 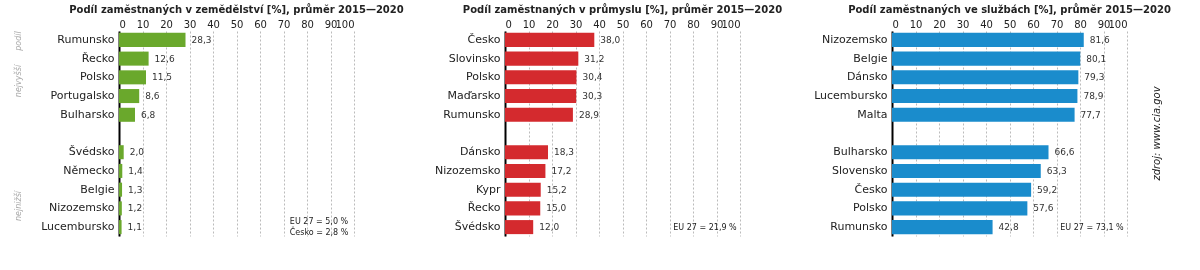 What do you see at coordinates (1009, 9) in the screenshot?
I see `chart-title: Podíl zaměstnaných ve službách [%], průměr 2015—2020` at bounding box center [1009, 9].